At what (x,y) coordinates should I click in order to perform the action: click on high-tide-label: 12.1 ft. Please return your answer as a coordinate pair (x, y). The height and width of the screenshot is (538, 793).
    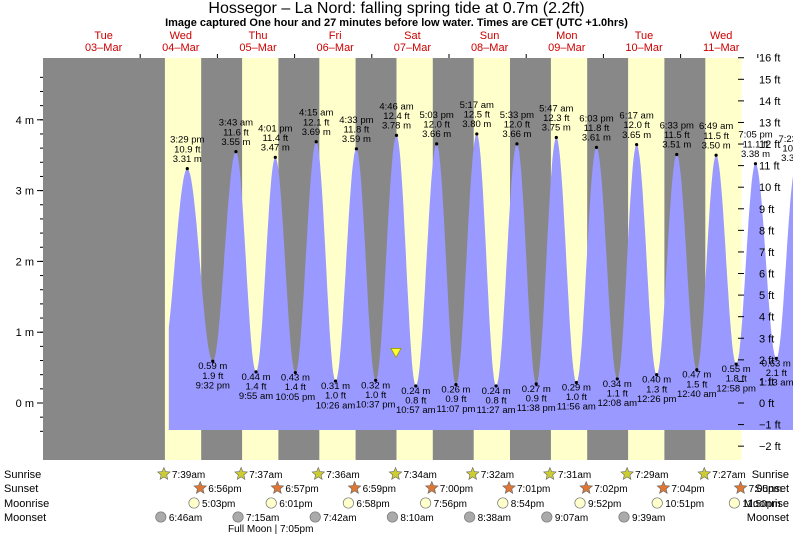
    Looking at the image, I should click on (316, 122).